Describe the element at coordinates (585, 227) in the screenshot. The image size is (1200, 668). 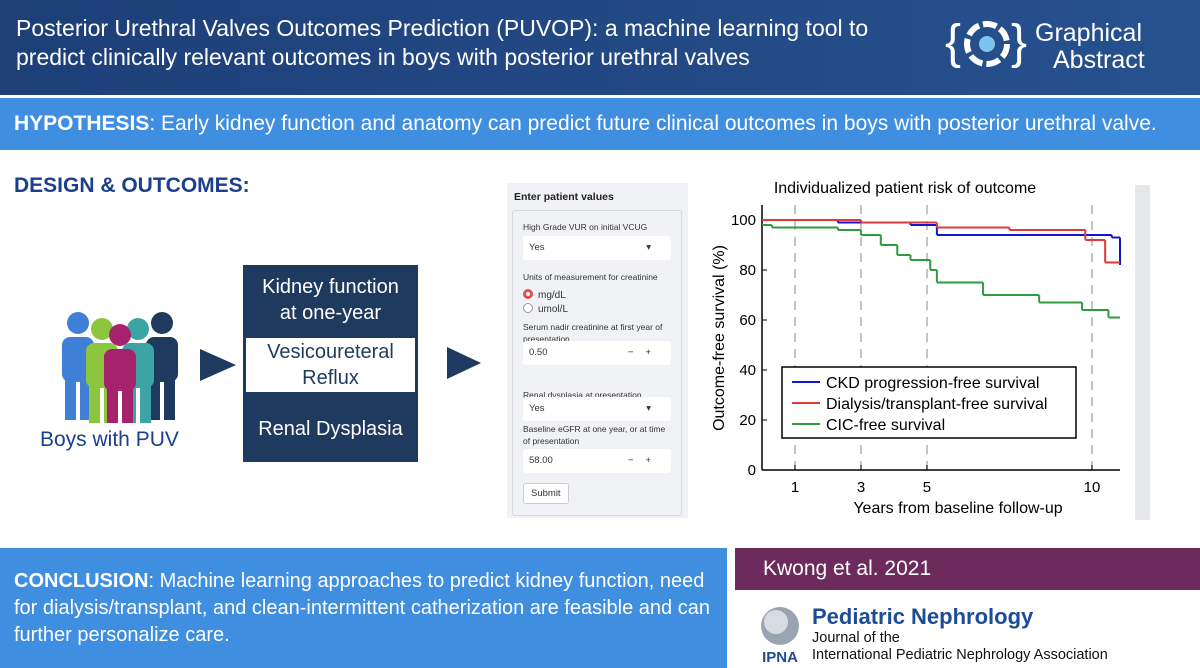
I see `field-label: High Grade VUR on initial VCUG` at that location.